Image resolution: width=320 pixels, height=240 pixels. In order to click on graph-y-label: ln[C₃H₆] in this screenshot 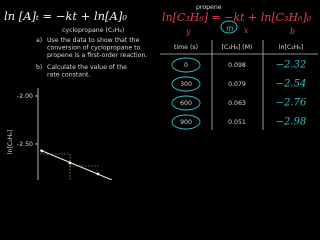, I will do `click(10, 142)`.